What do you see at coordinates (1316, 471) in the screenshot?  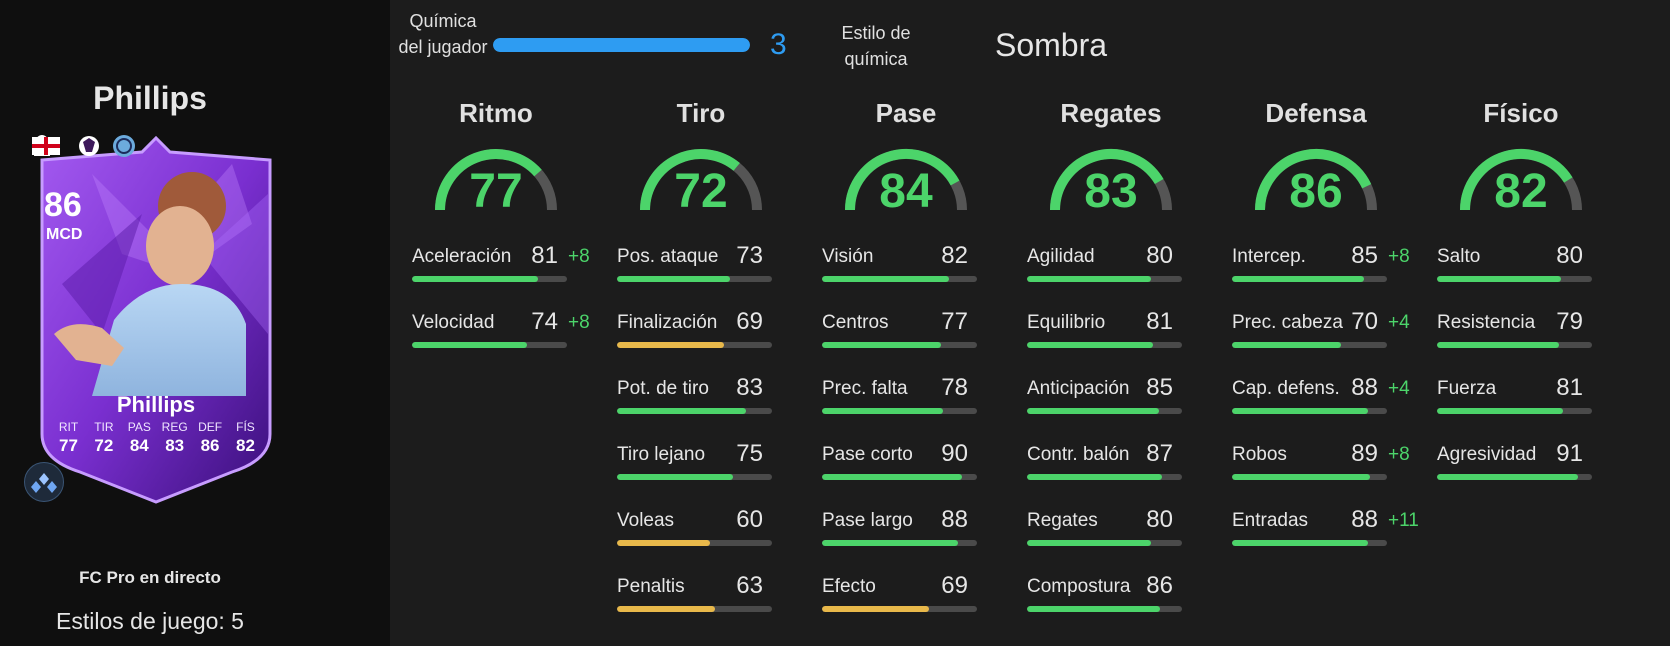 I see `stat-row: Robos 89 +8` at bounding box center [1316, 471].